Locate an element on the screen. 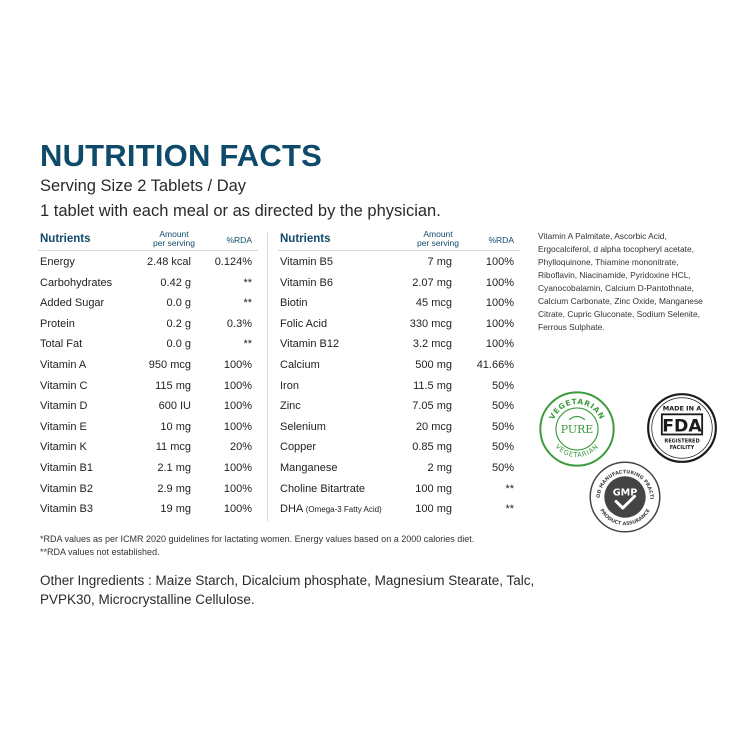 This screenshot has height=750, width=750. nutrient-rda: 41.66% is located at coordinates (495, 364).